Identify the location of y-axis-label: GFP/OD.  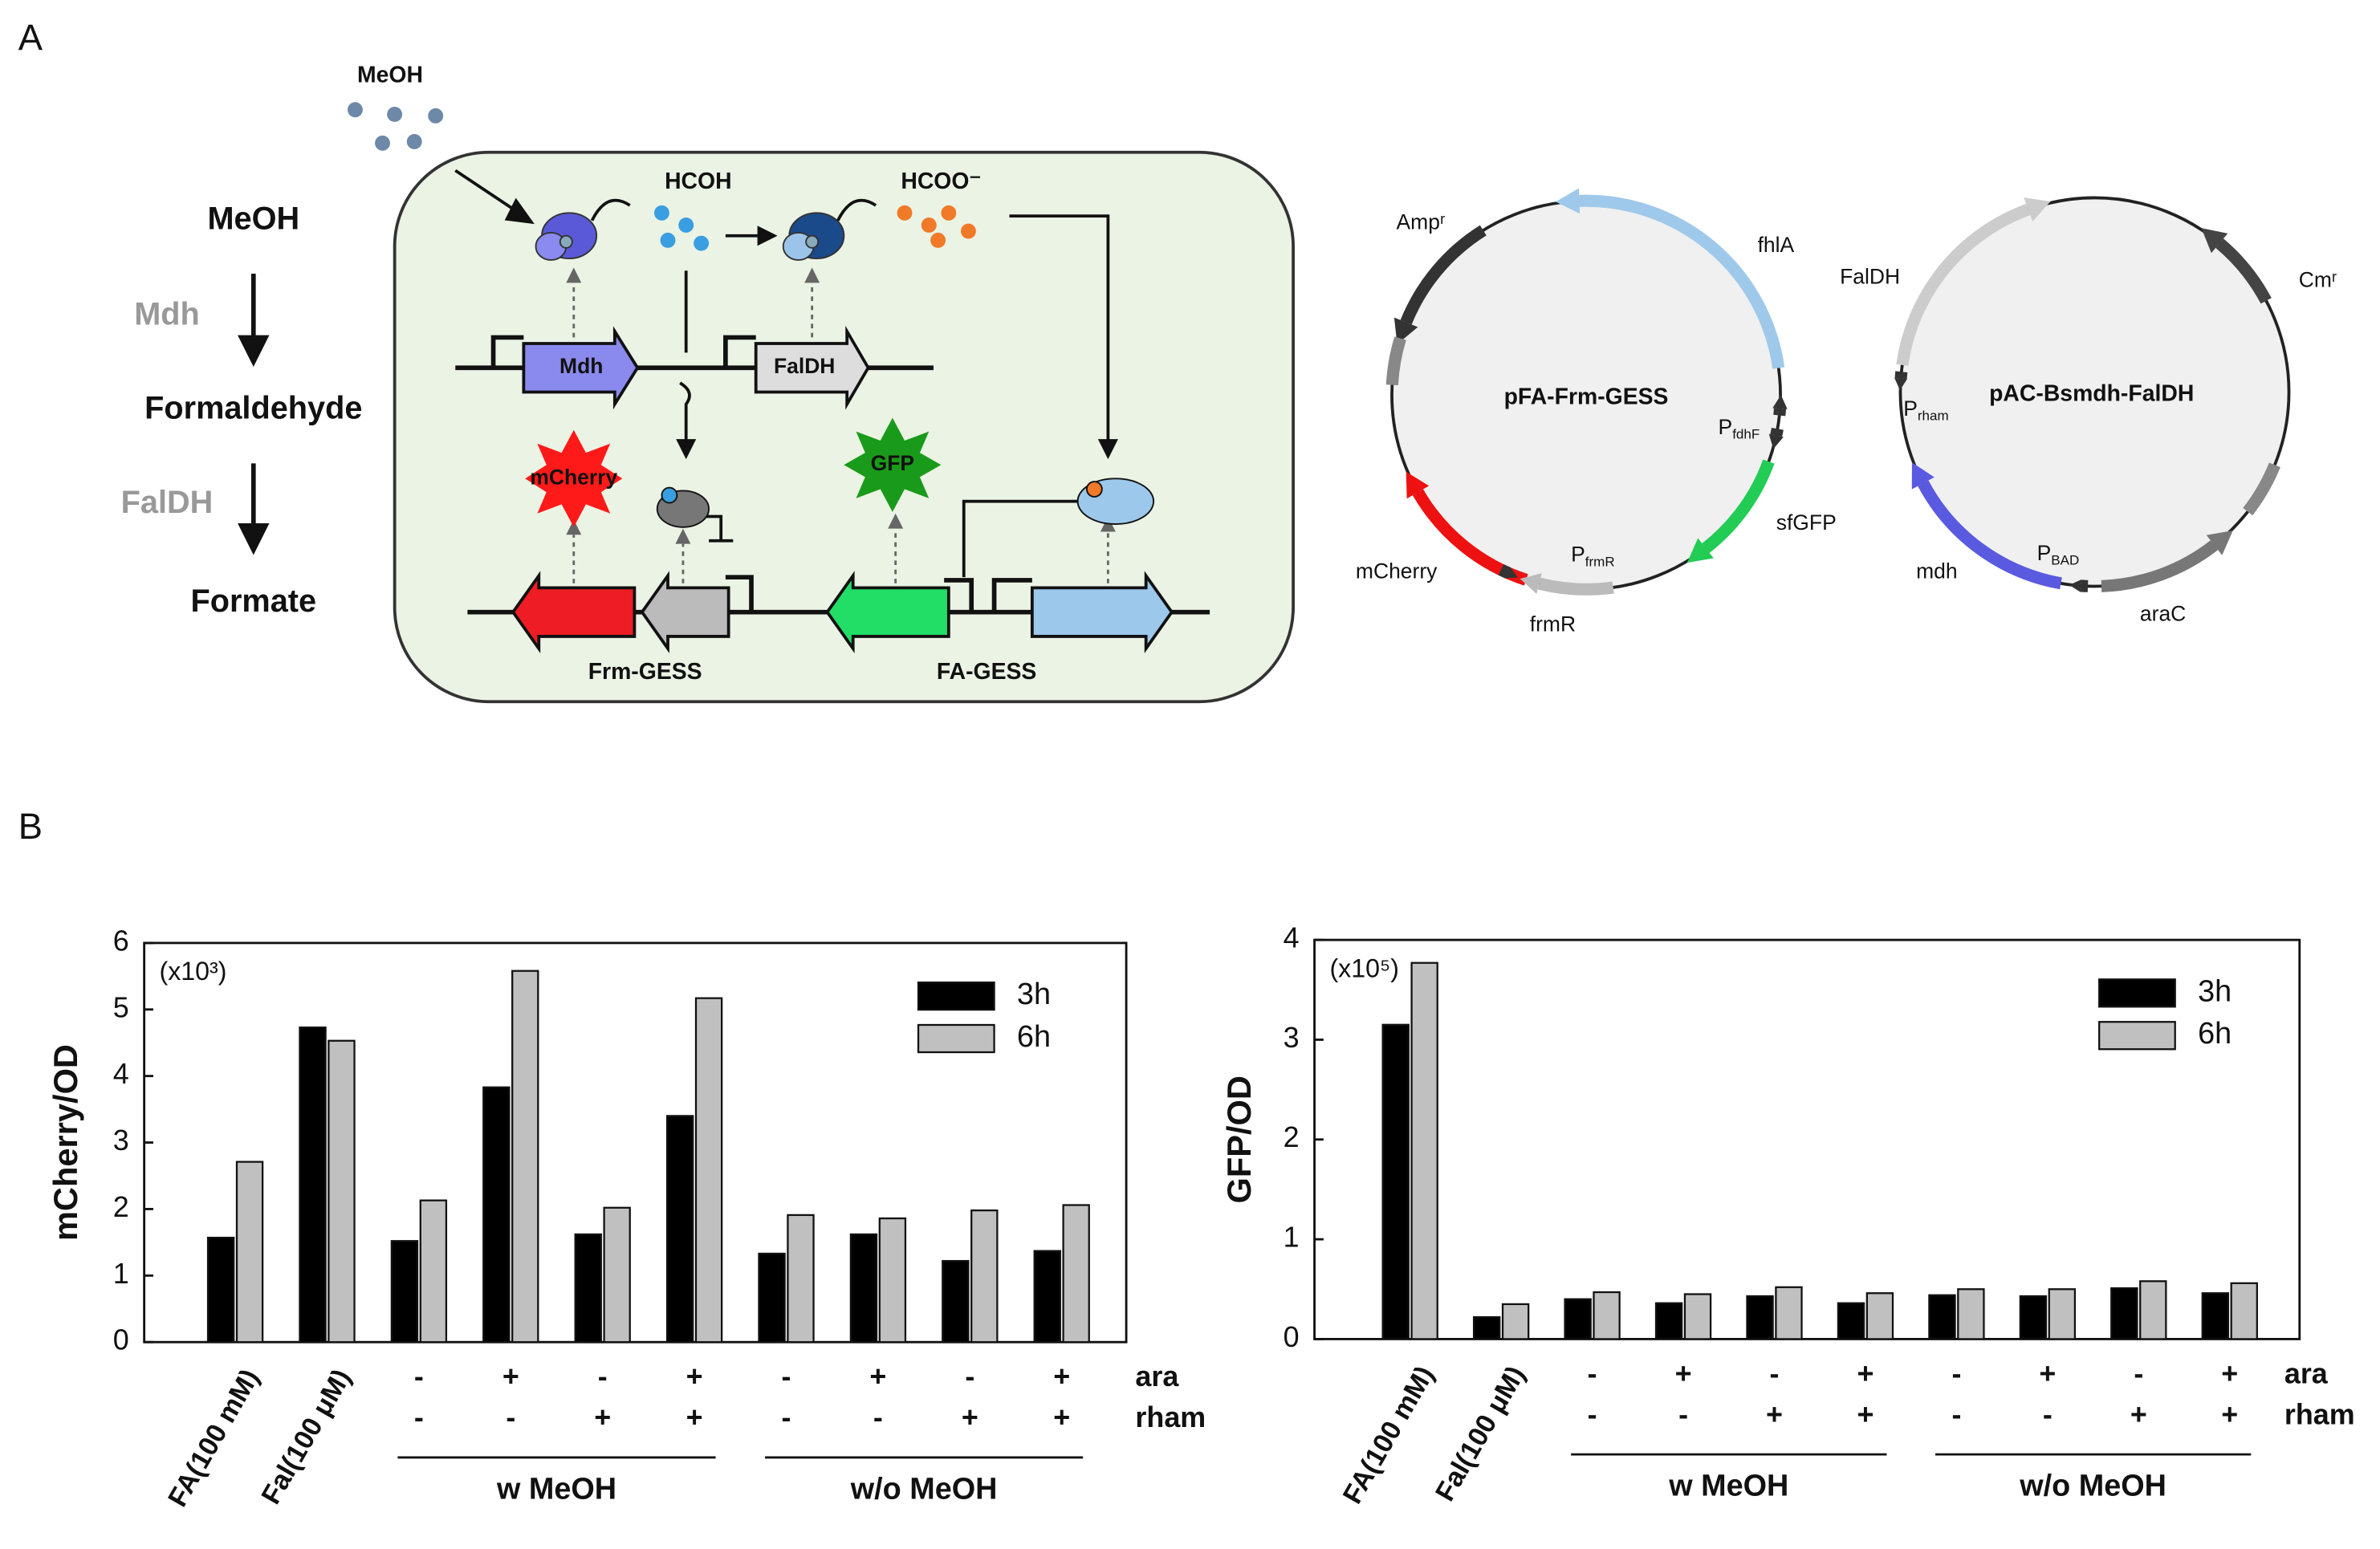
(1239, 1139).